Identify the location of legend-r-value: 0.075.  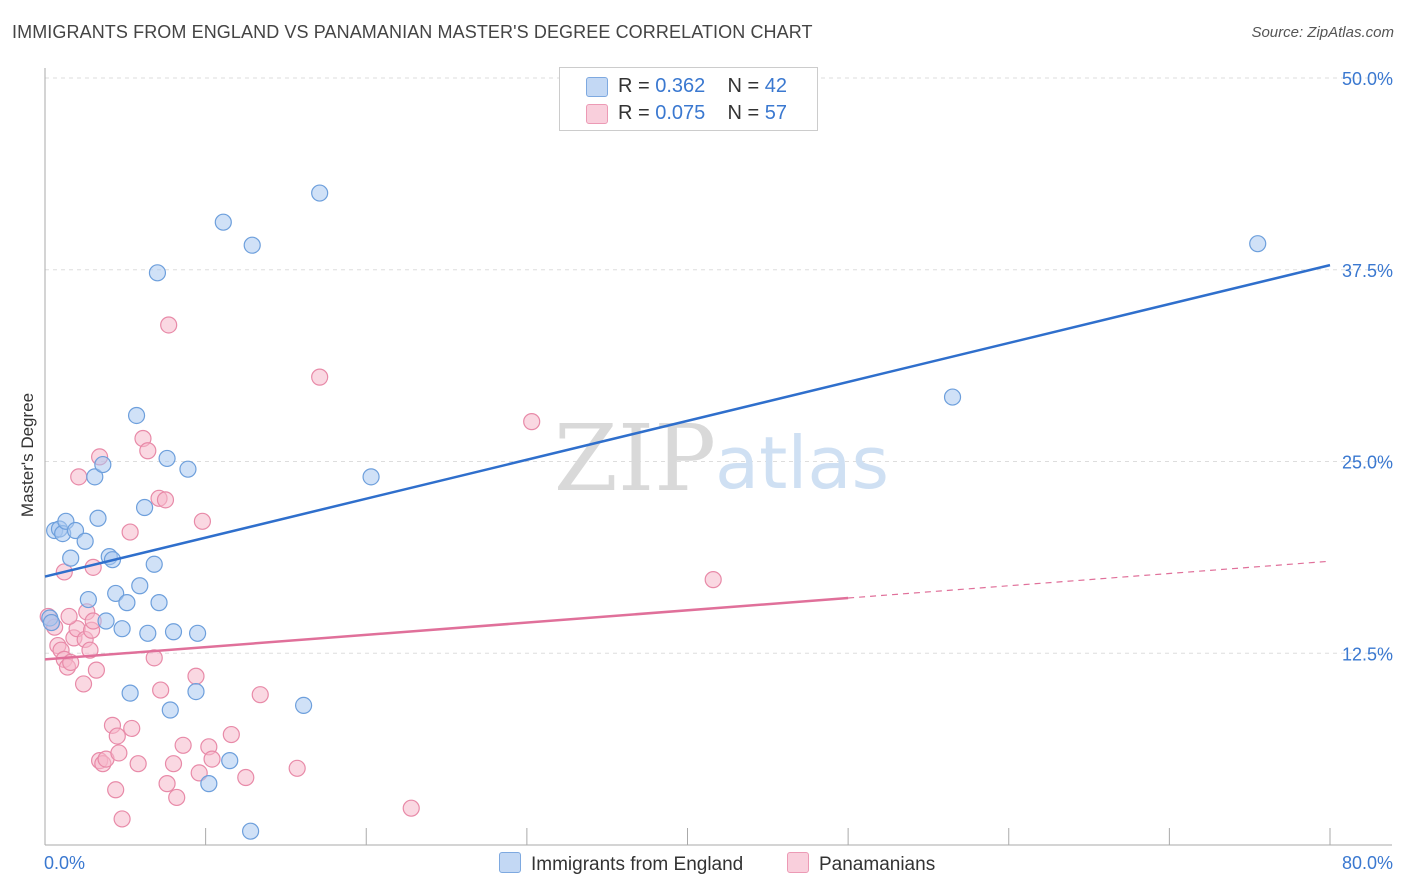
(680, 113).